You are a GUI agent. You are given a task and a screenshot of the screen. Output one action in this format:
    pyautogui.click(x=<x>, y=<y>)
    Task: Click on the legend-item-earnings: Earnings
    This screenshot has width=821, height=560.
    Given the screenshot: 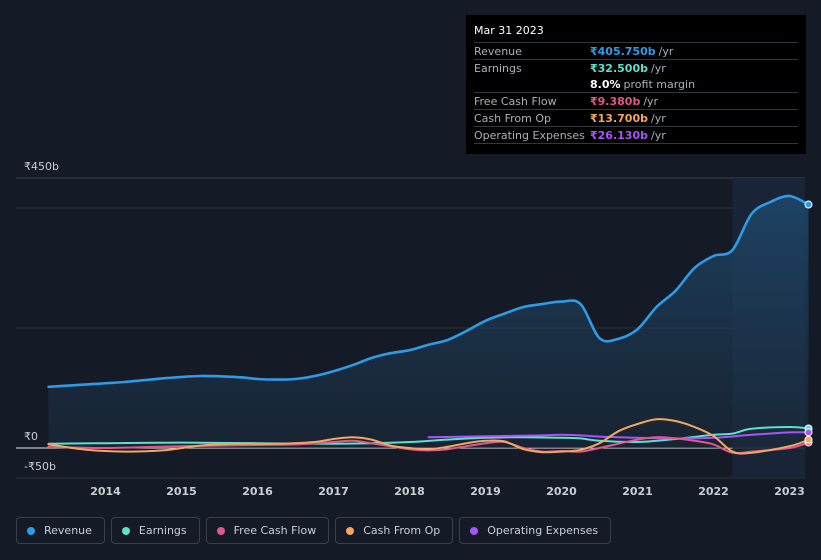 What is the action you would take?
    pyautogui.click(x=155, y=530)
    